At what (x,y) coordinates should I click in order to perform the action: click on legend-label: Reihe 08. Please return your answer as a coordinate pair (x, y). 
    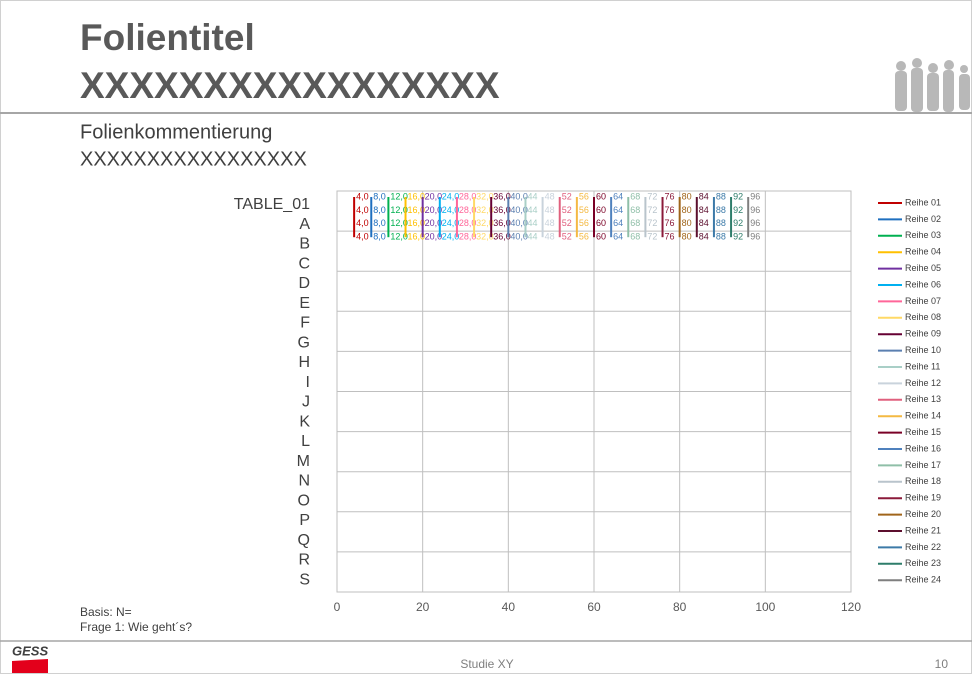
    Looking at the image, I should click on (923, 317).